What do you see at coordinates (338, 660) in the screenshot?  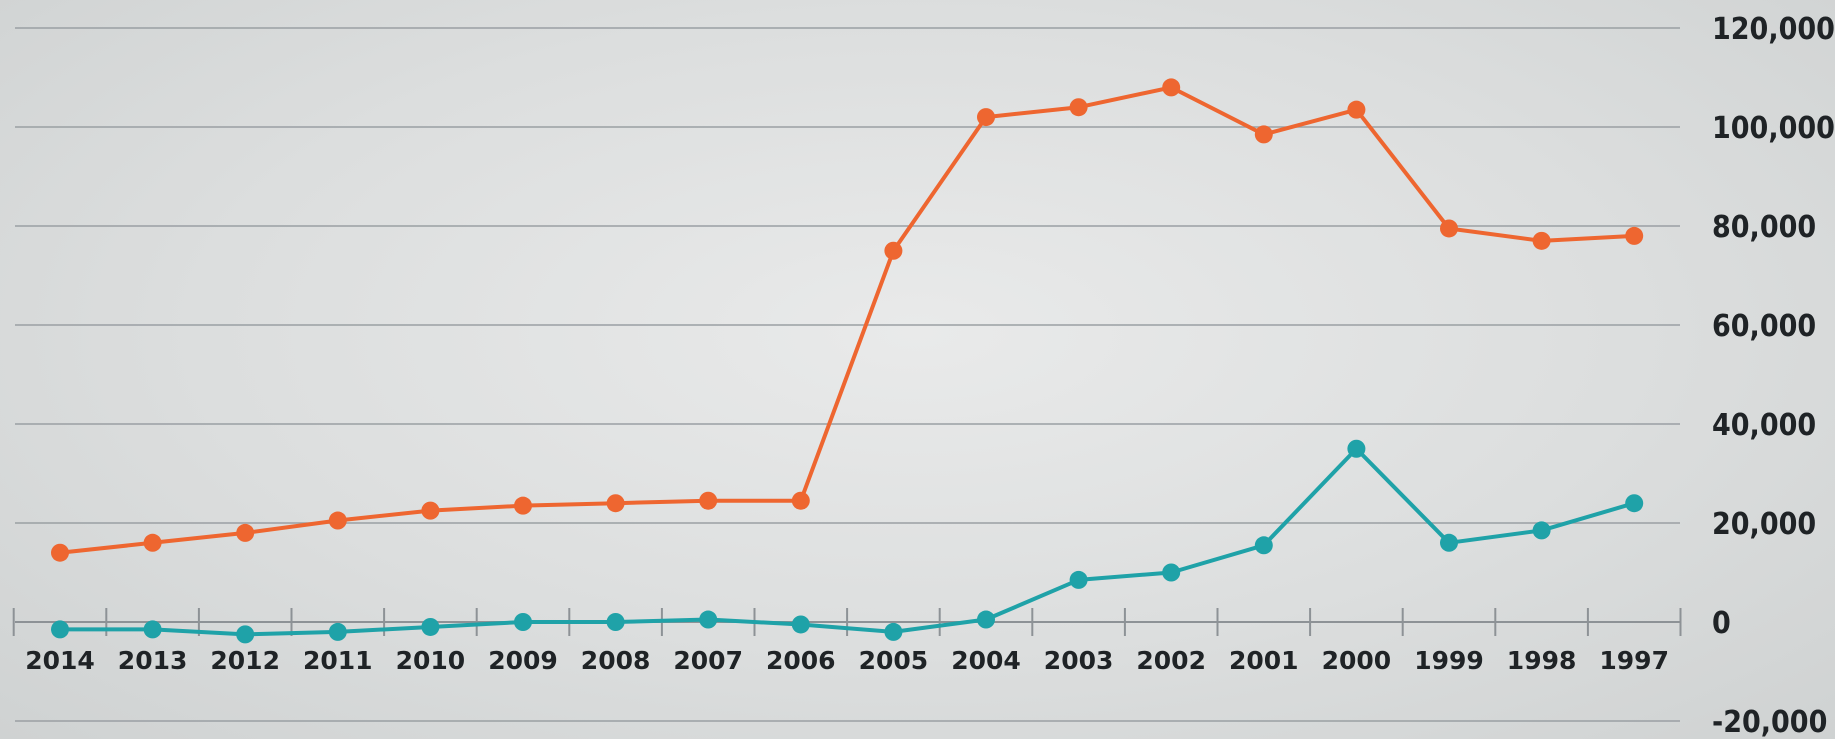 I see `x-tick-label: 2011` at bounding box center [338, 660].